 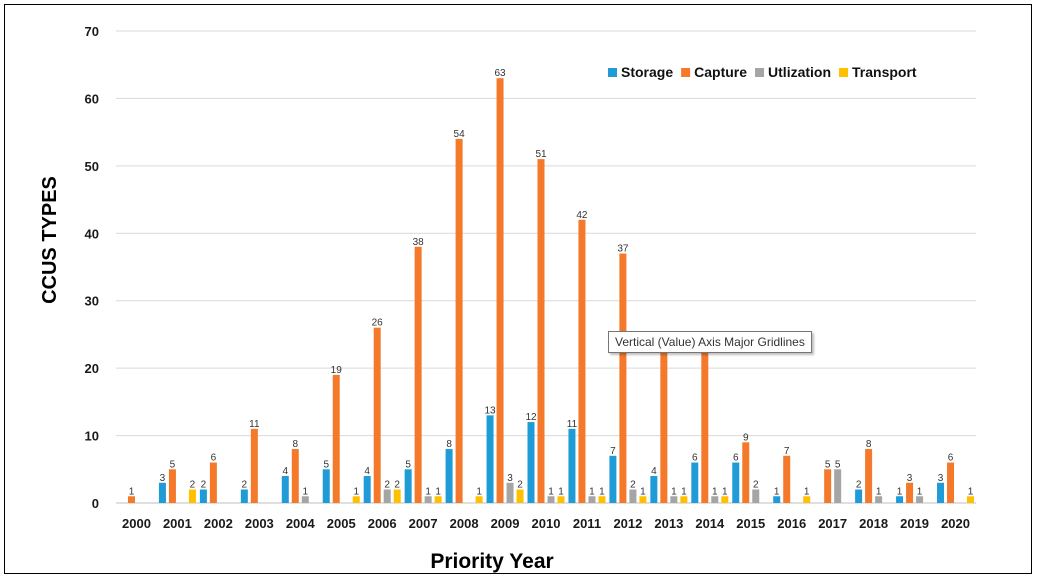 I want to click on legend-label: Transport, so click(x=884, y=72).